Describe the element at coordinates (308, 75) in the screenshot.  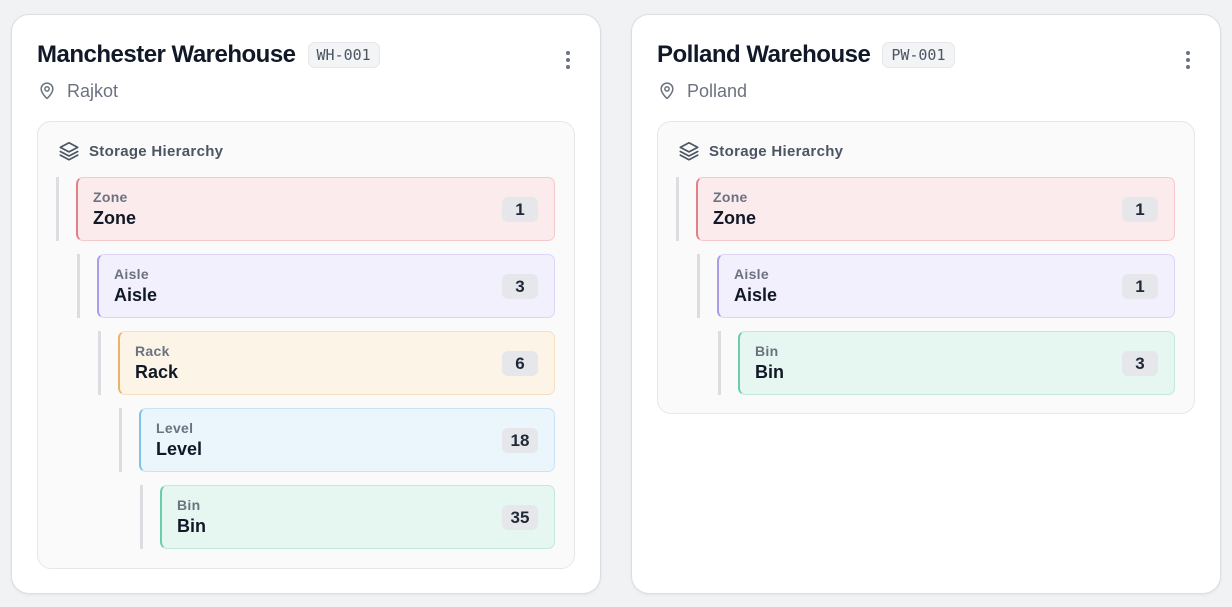
I see `warehouse-card-header: Manchester Warehouse WH-001 Rajkot` at that location.